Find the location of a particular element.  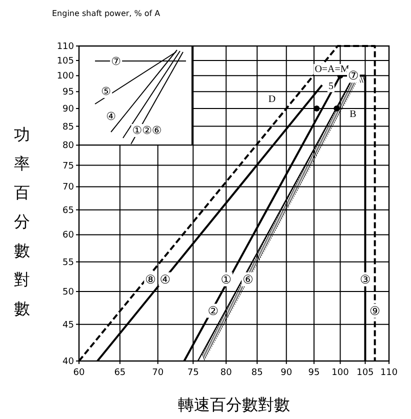

annotation: ①②⑥ is located at coordinates (147, 130).